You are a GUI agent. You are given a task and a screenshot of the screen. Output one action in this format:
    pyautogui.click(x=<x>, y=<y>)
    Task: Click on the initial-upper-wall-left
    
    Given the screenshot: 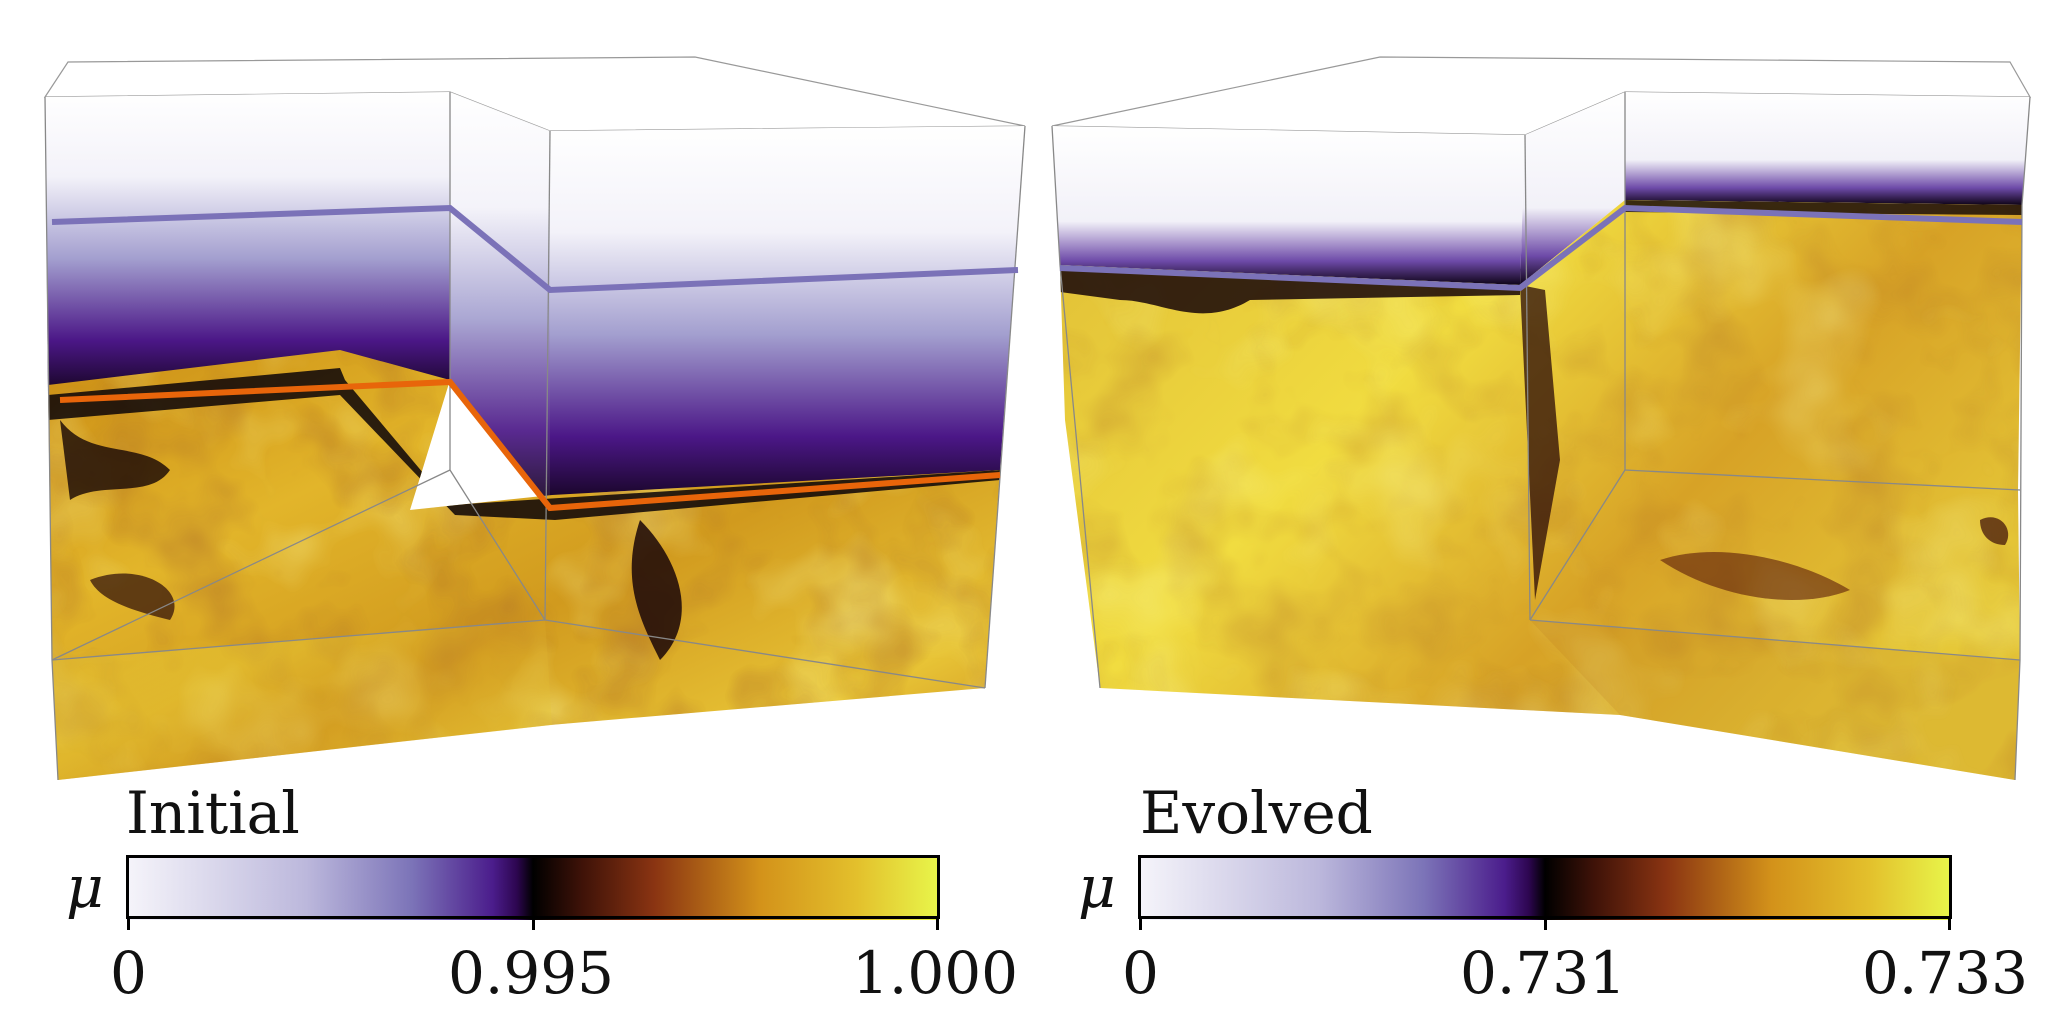 What is the action you would take?
    pyautogui.click(x=247, y=243)
    